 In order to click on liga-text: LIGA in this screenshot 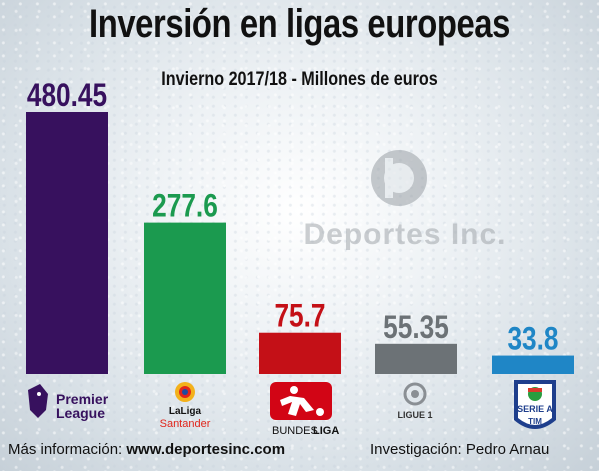, I will do `click(326, 431)`.